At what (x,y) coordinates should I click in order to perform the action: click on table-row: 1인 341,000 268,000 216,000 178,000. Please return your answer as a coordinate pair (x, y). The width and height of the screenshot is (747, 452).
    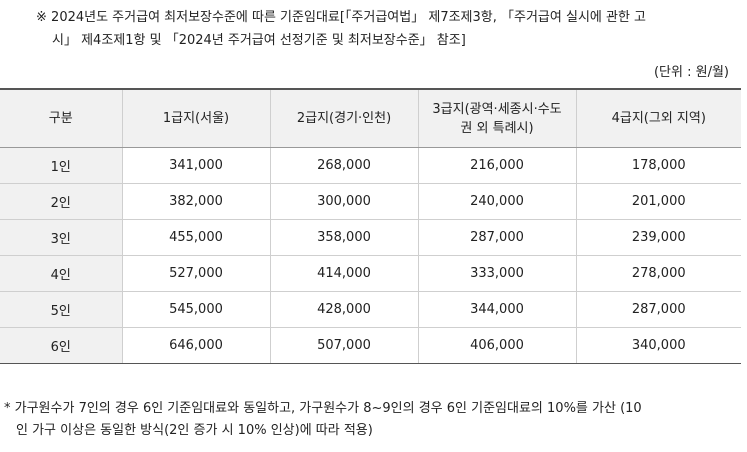
    Looking at the image, I should click on (370, 165).